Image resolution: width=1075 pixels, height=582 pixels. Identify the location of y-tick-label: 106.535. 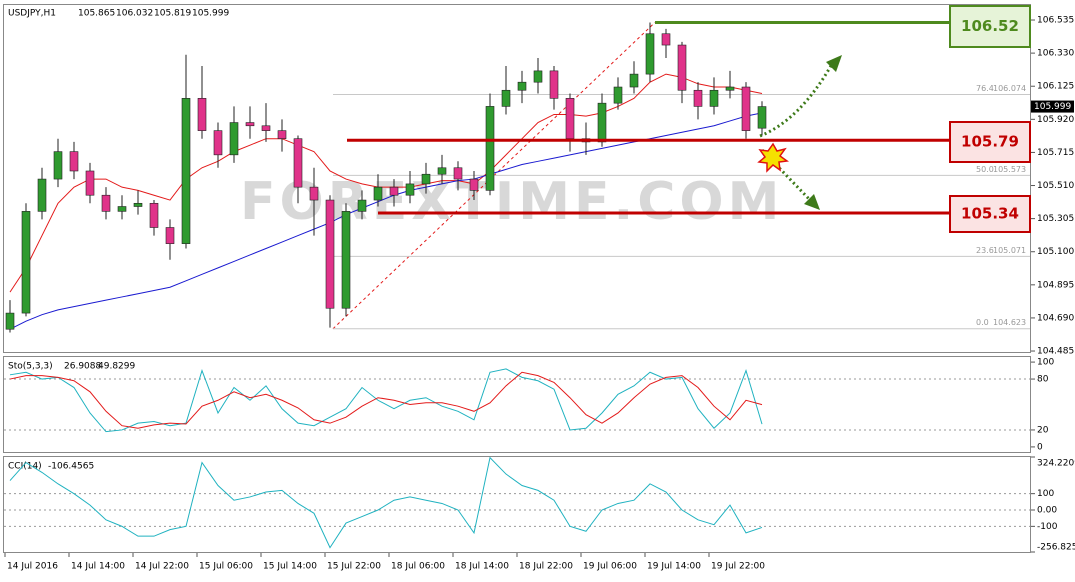
(1055, 21).